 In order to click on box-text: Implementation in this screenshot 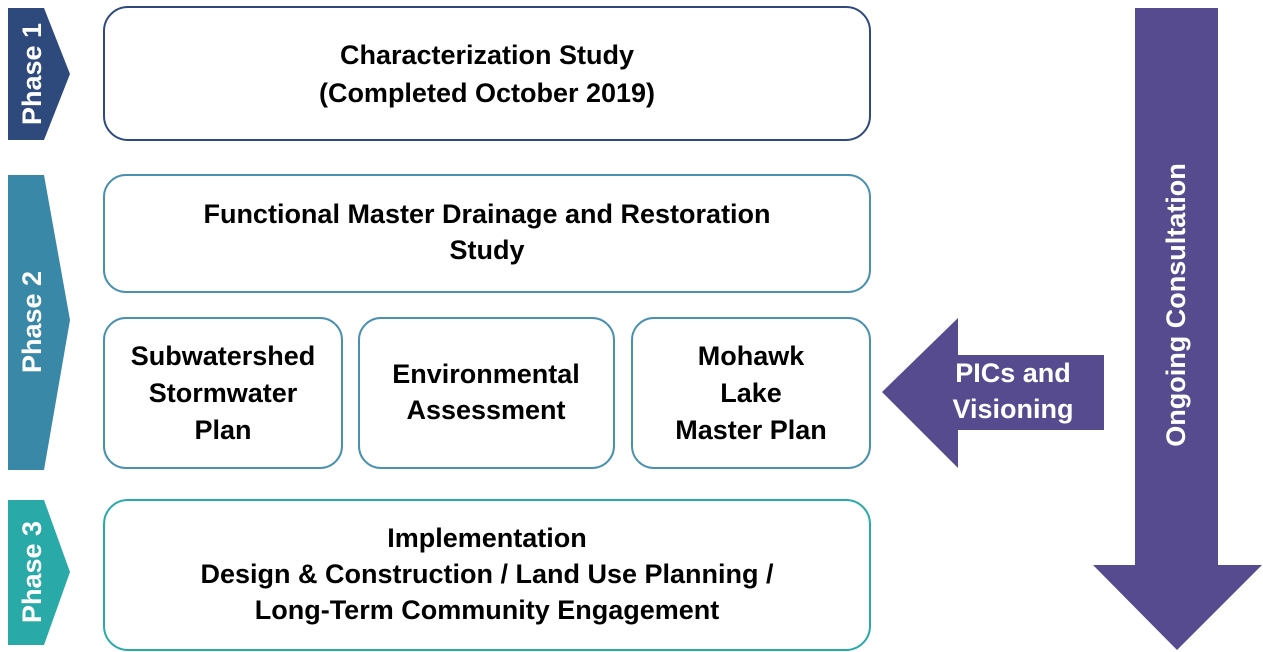, I will do `click(487, 538)`.